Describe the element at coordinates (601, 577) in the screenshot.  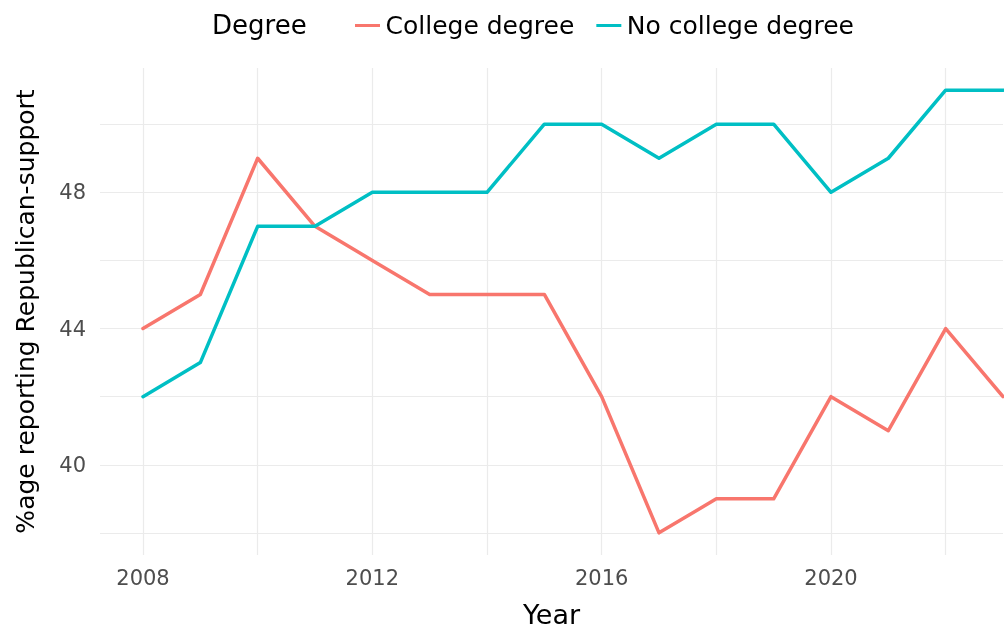
I see `x-tick-label: 2016` at that location.